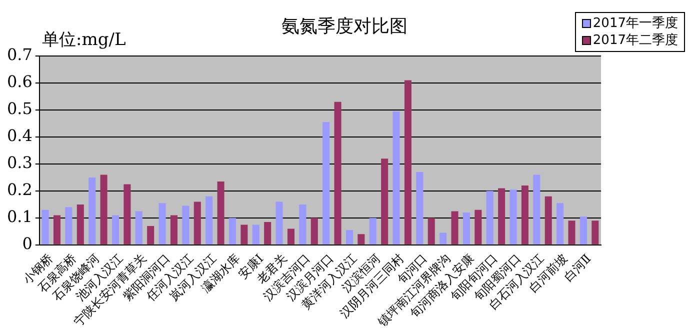  Describe the element at coordinates (19, 162) in the screenshot. I see `y-tick-label: 0.3` at that location.